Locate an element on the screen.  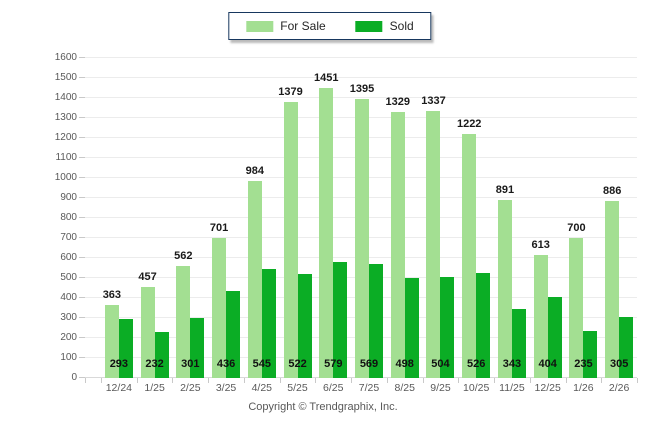
bar-group-2/25: 562 301 2/25 is located at coordinates (190, 226).